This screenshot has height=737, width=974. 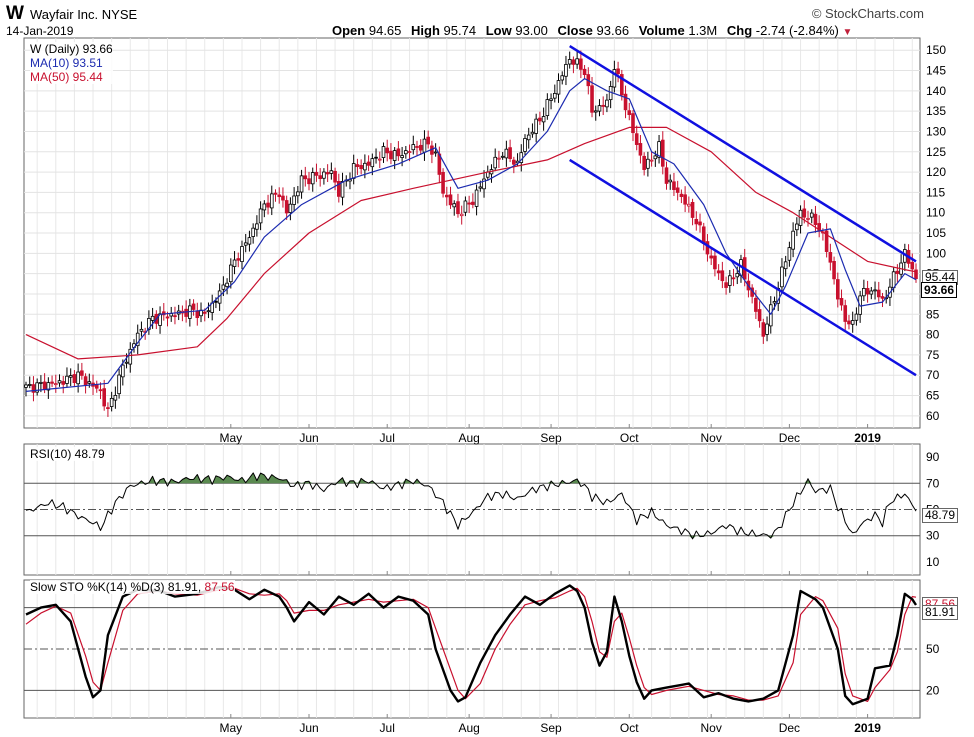 What do you see at coordinates (933, 649) in the screenshot?
I see `sto-y-tick-label: 50` at bounding box center [933, 649].